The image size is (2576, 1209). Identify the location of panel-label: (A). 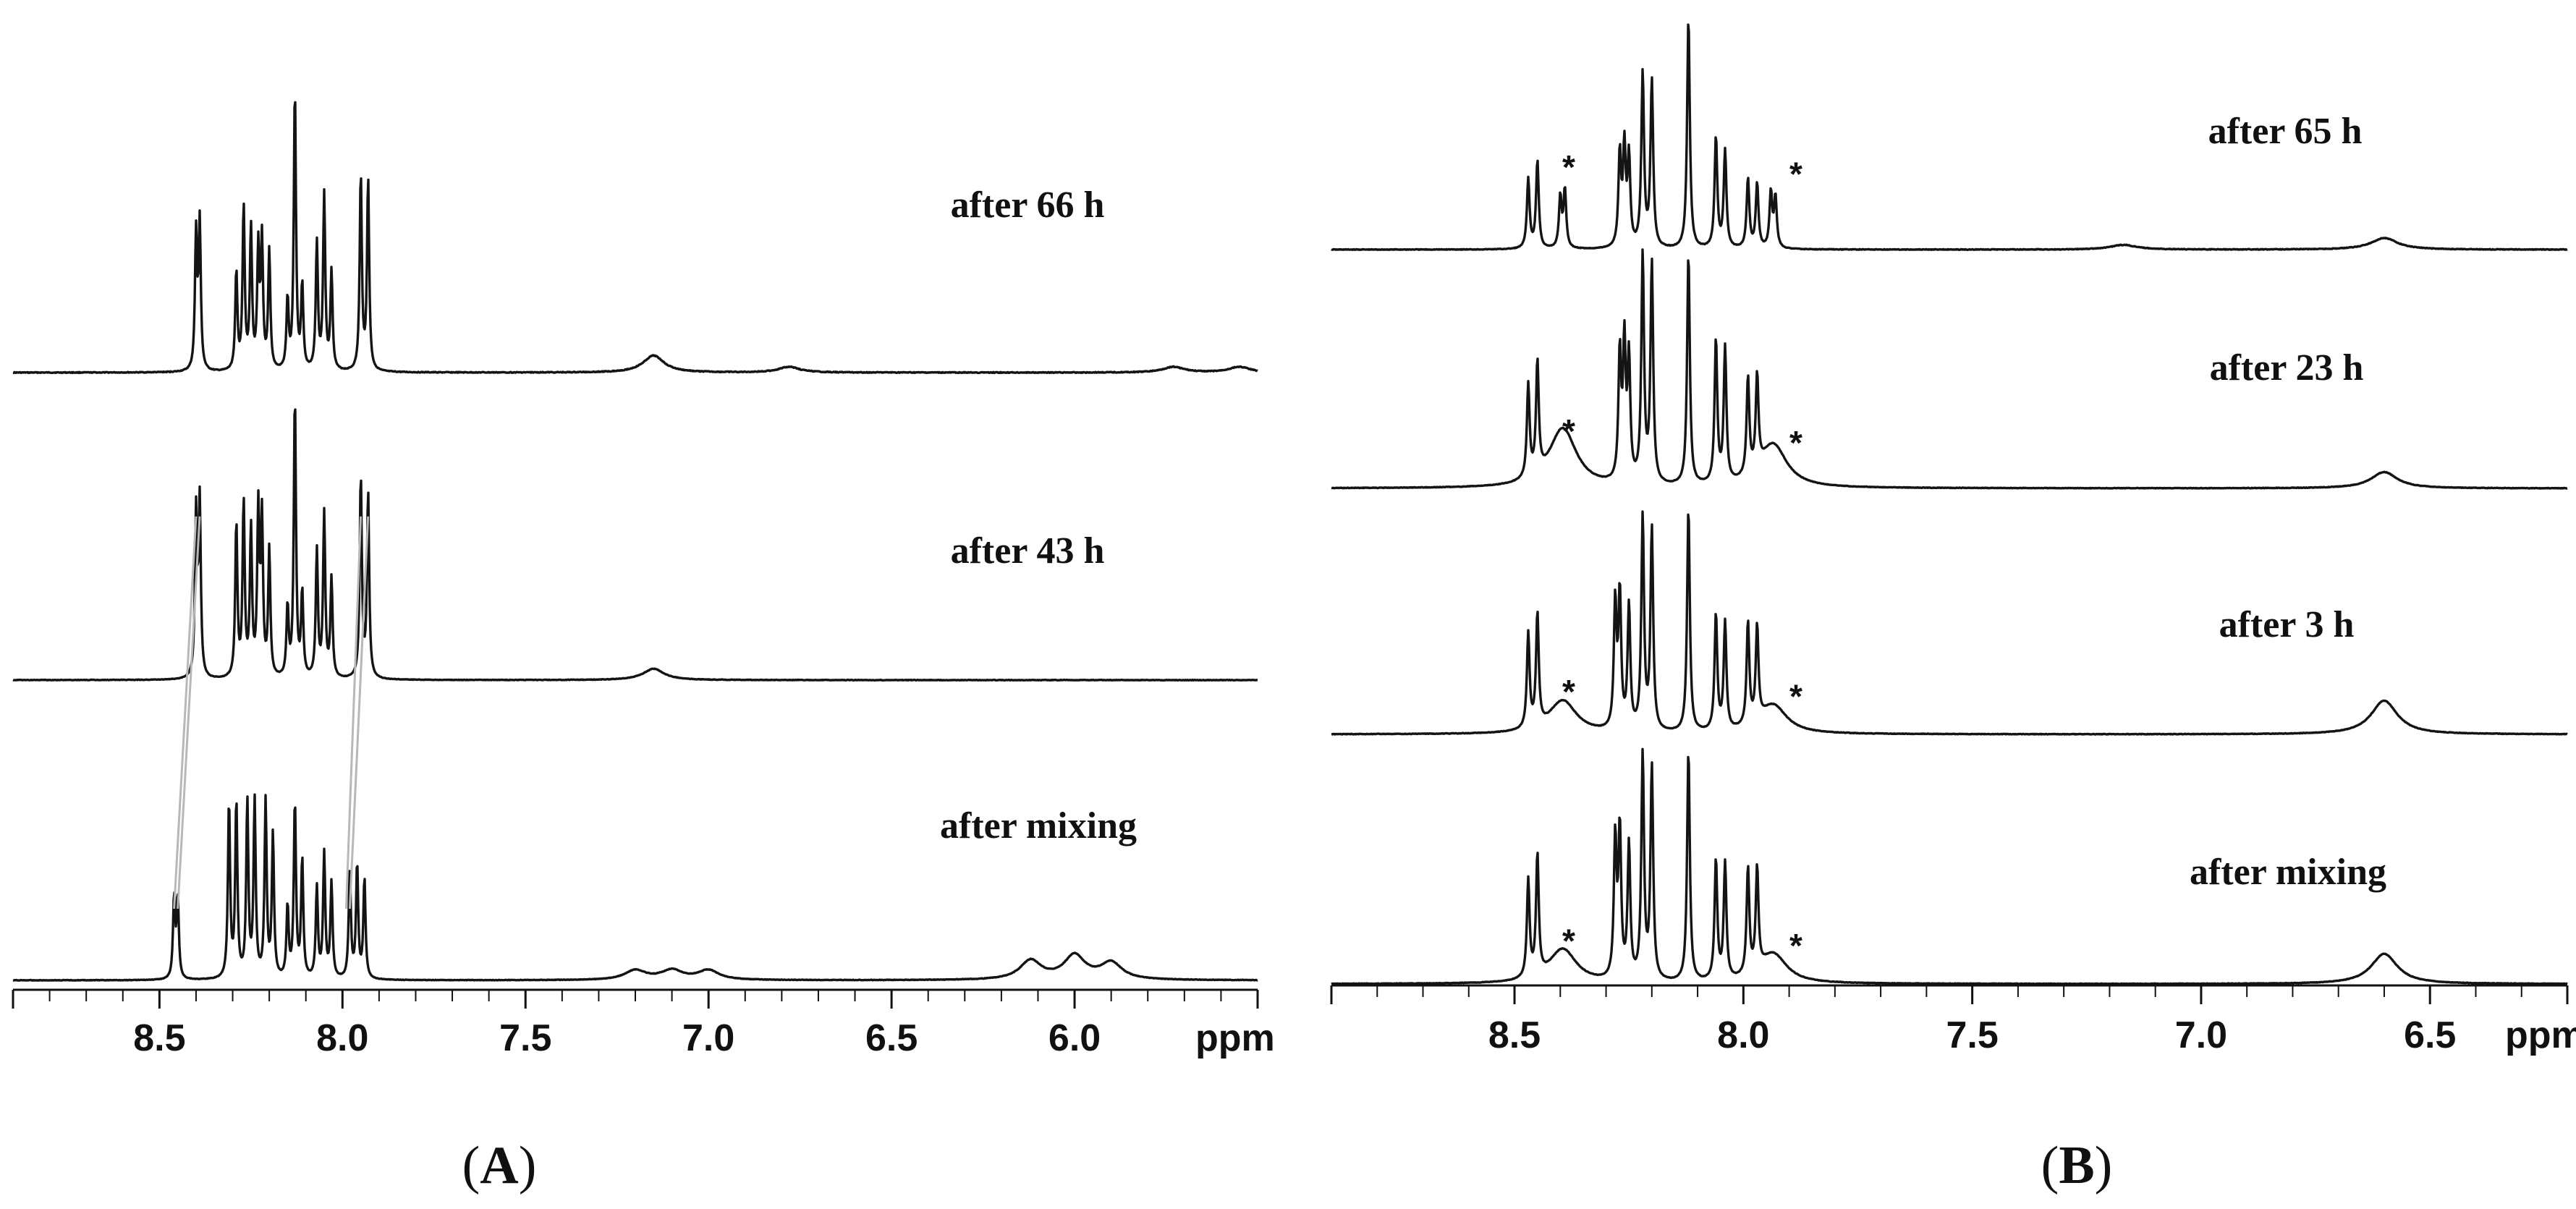
(500, 1165).